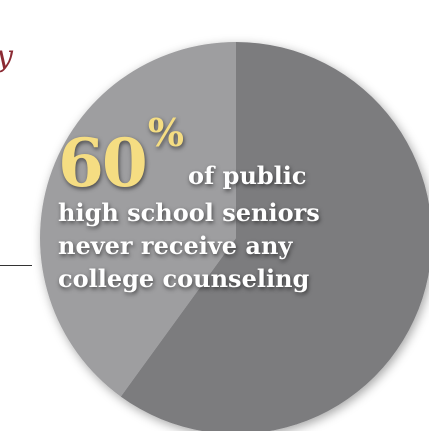 The image size is (429, 431). Describe the element at coordinates (6, 57) in the screenshot. I see `edge-text-fragment: y` at that location.